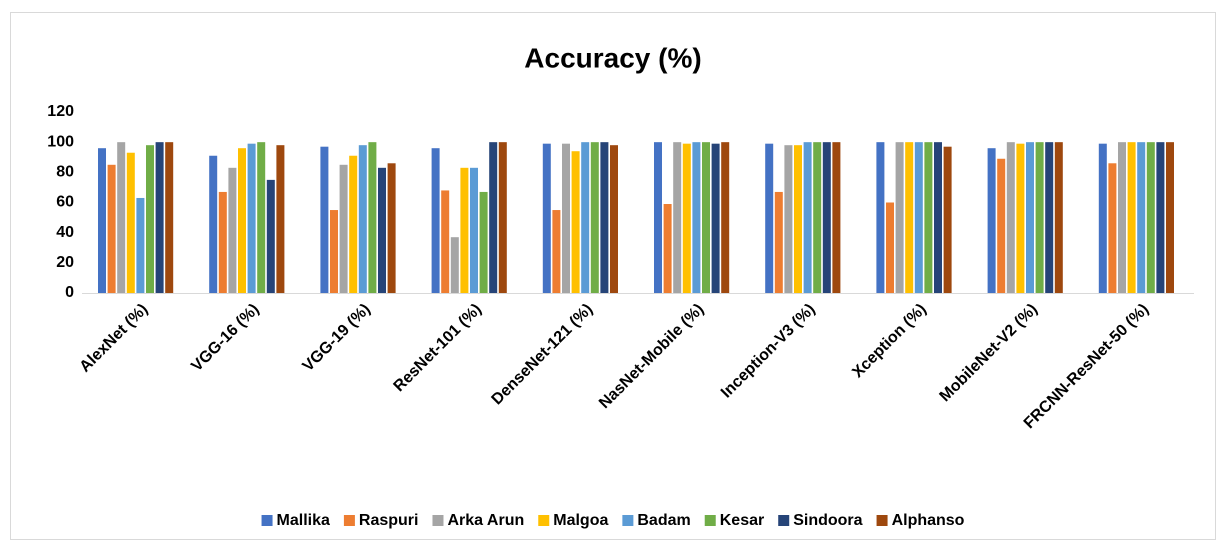 This screenshot has height=551, width=1226. I want to click on y-tick-label: 60, so click(65, 202).